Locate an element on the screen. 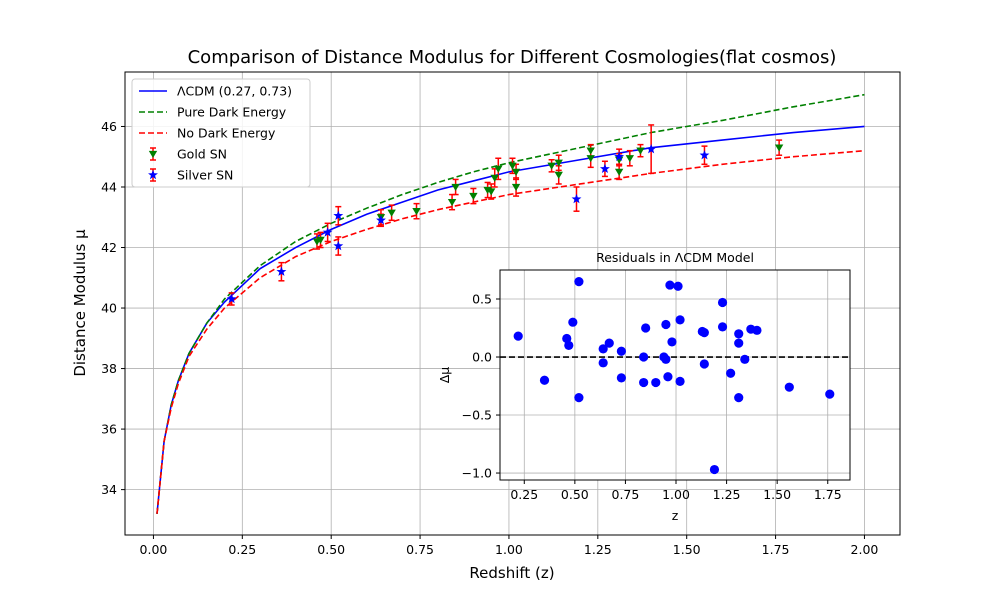 The image size is (1000, 600). main-y-tick-label: 44 is located at coordinates (109, 186).